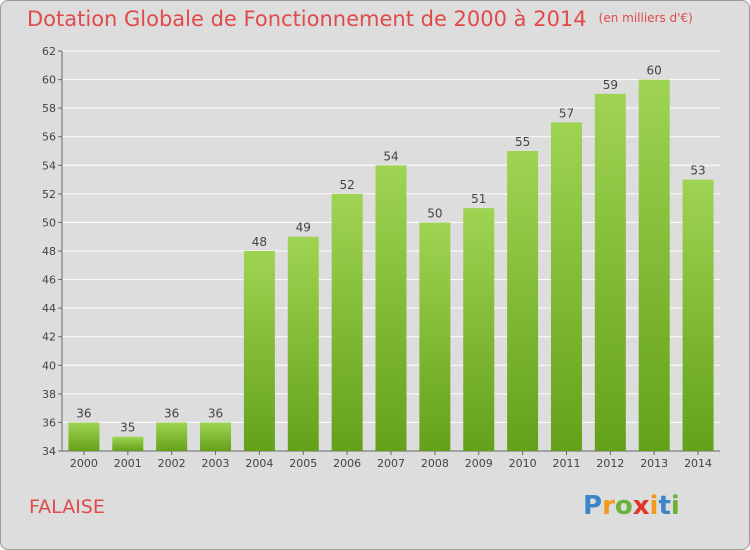 This screenshot has width=750, height=550. Describe the element at coordinates (645, 18) in the screenshot. I see `unit-label: (en milliers d'€)` at that location.